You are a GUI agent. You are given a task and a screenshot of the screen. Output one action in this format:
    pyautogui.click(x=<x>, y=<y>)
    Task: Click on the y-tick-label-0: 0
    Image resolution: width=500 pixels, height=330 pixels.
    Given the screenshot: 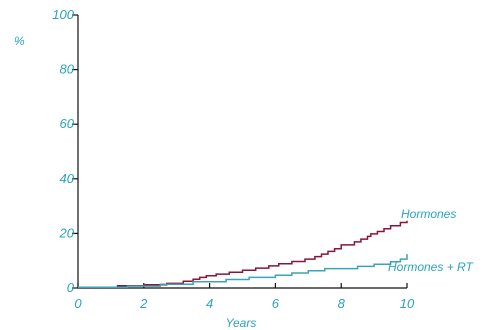 What is the action you would take?
    pyautogui.click(x=71, y=287)
    